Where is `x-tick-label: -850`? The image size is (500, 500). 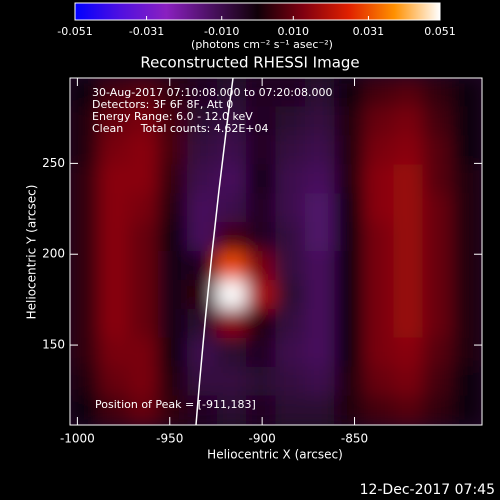
x-tick-label: -850 is located at coordinates (354, 439).